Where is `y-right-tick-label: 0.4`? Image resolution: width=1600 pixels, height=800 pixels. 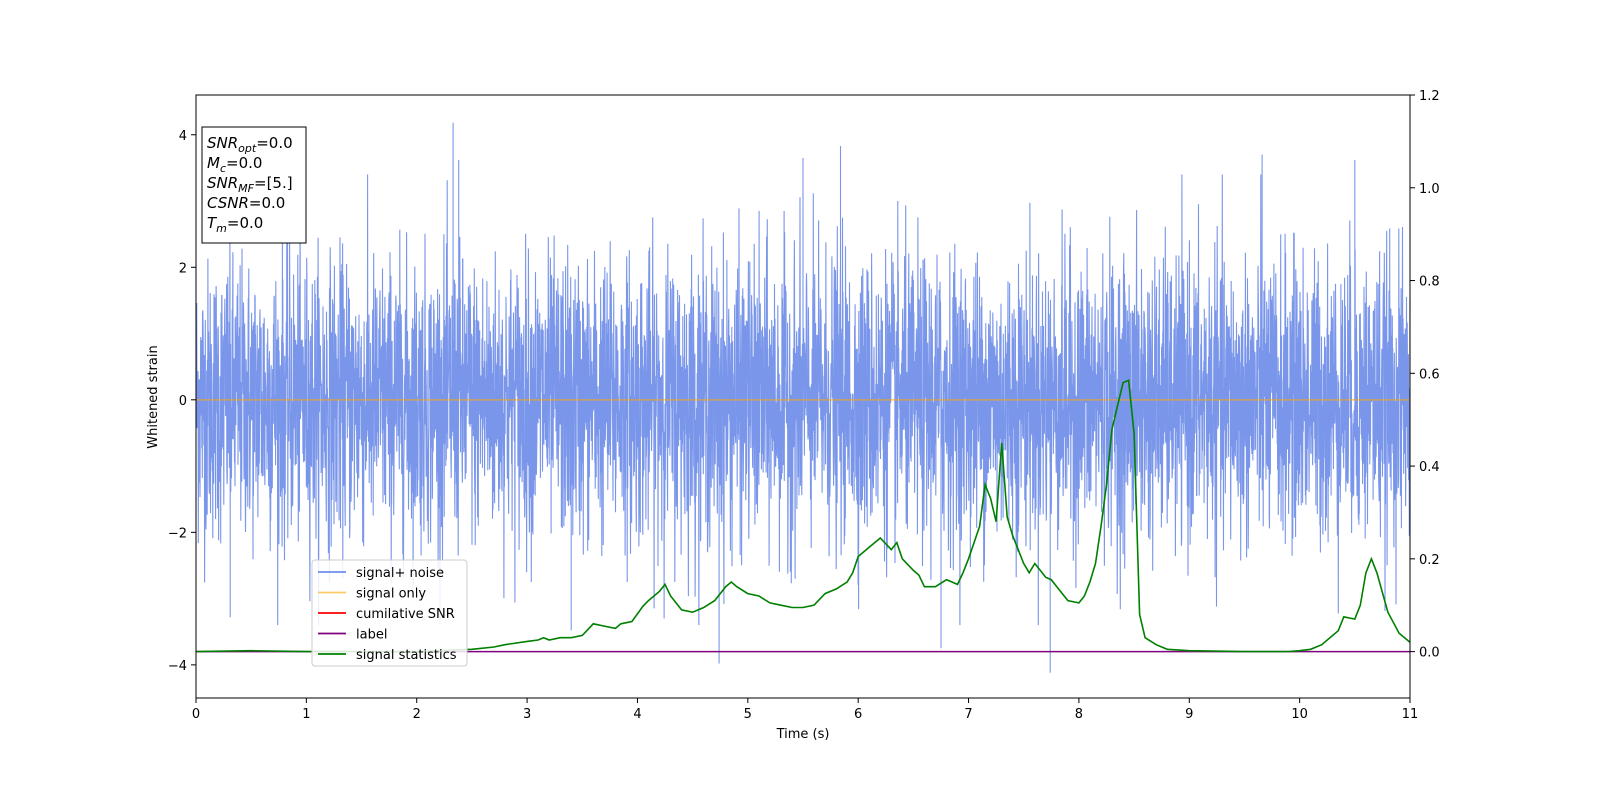 y-right-tick-label: 0.4 is located at coordinates (1429, 467).